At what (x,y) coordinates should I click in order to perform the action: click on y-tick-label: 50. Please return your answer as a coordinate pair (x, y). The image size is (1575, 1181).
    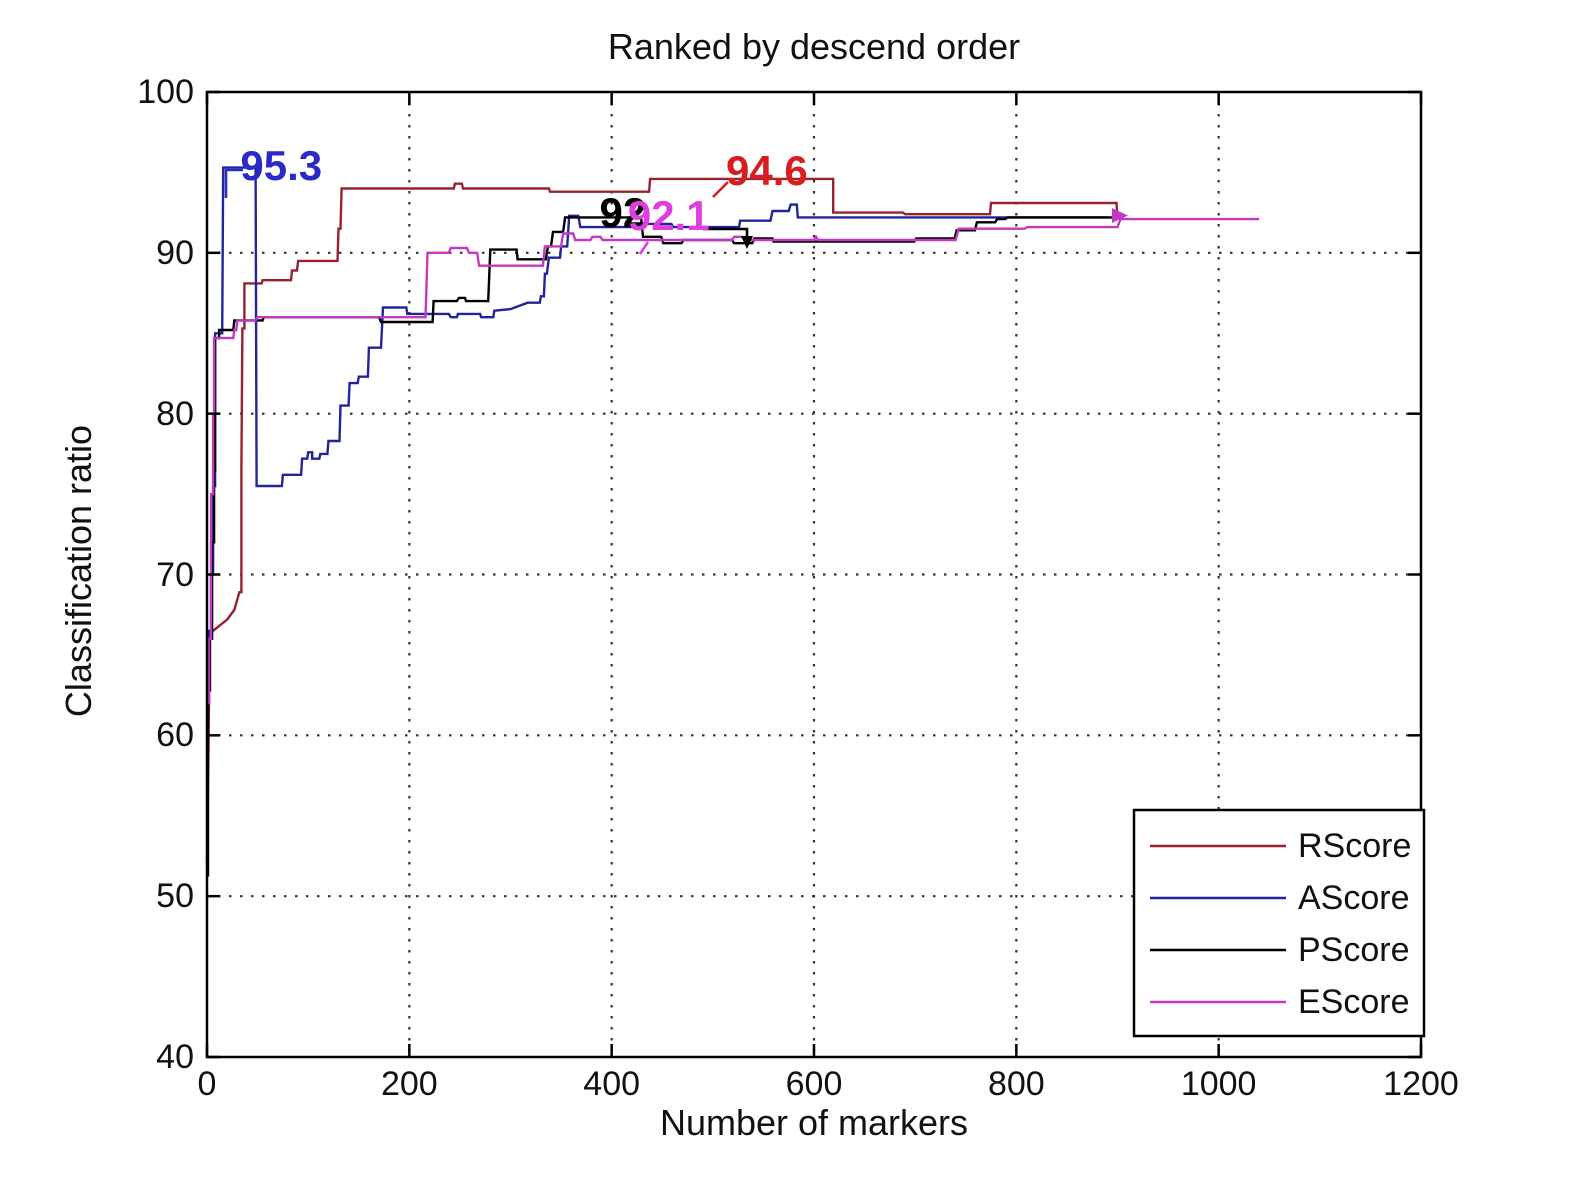
    Looking at the image, I should click on (175, 896).